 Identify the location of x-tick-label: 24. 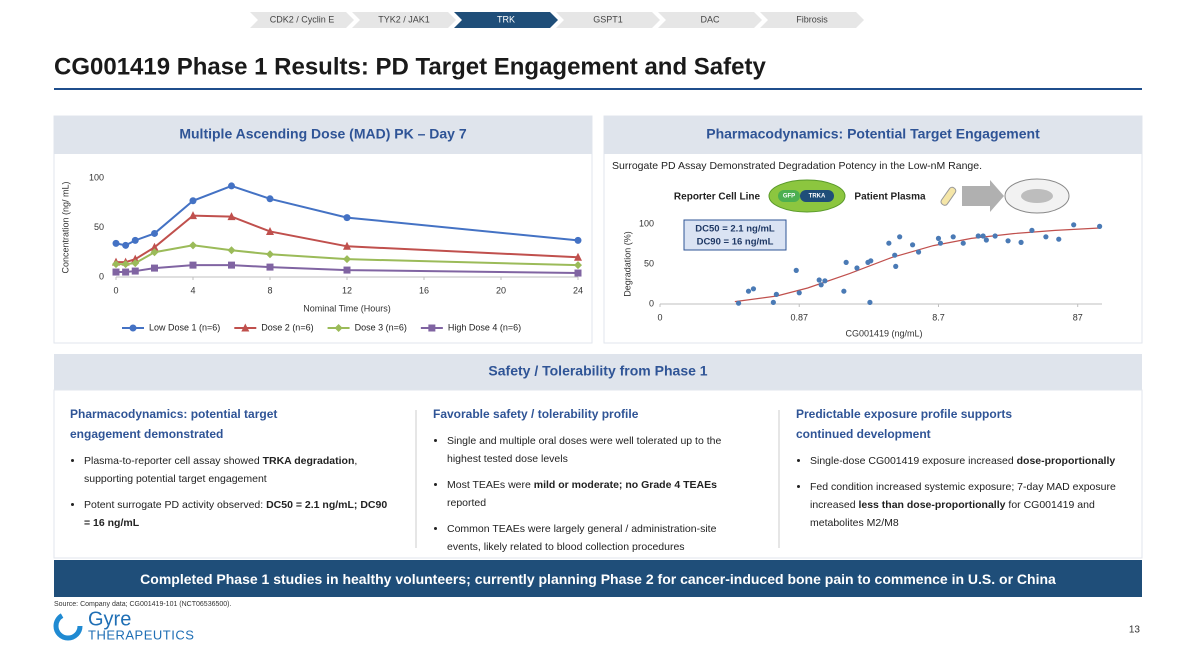
(578, 290).